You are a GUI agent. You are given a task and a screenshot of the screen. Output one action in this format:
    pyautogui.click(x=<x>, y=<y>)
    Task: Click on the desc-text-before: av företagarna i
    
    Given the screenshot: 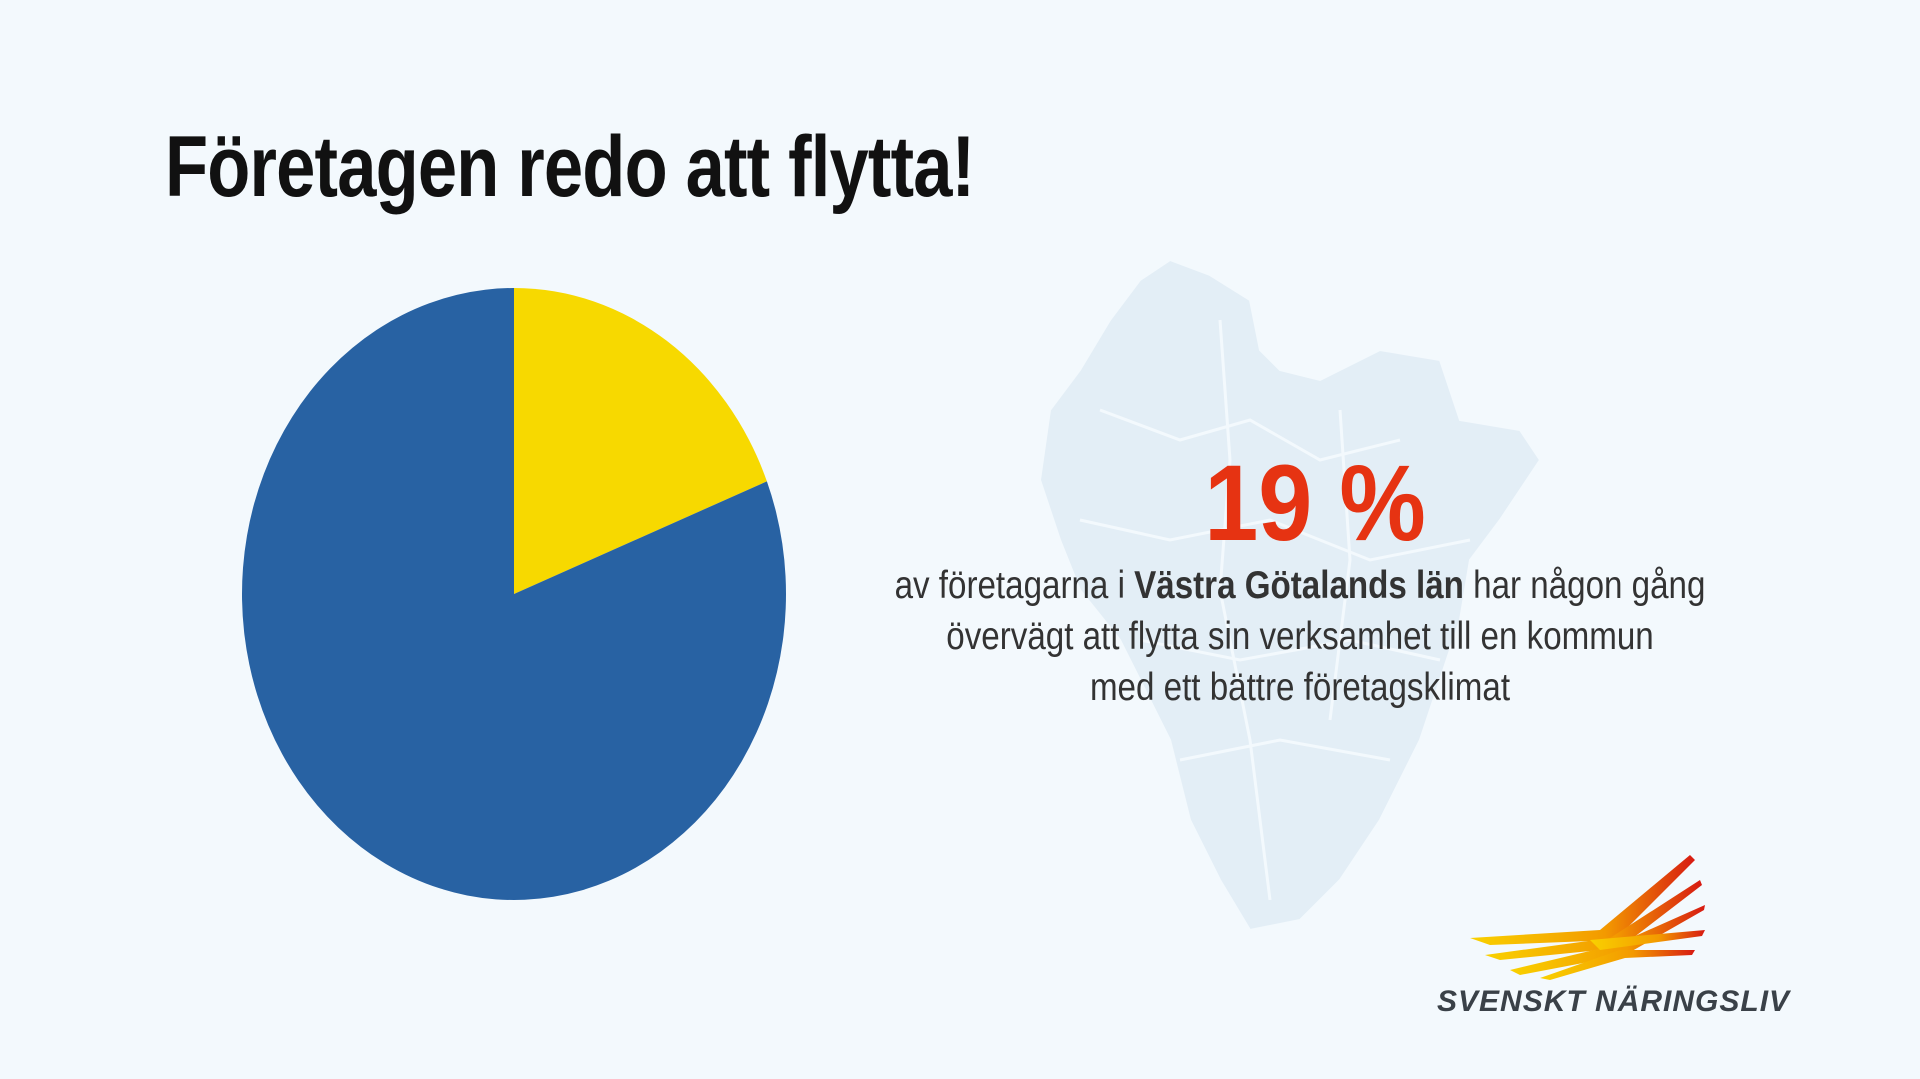 What is the action you would take?
    pyautogui.click(x=1014, y=585)
    